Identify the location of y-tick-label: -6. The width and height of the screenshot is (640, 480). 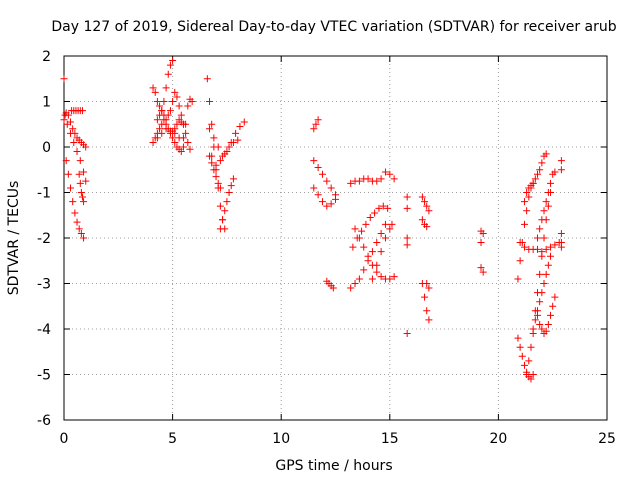
(44, 421).